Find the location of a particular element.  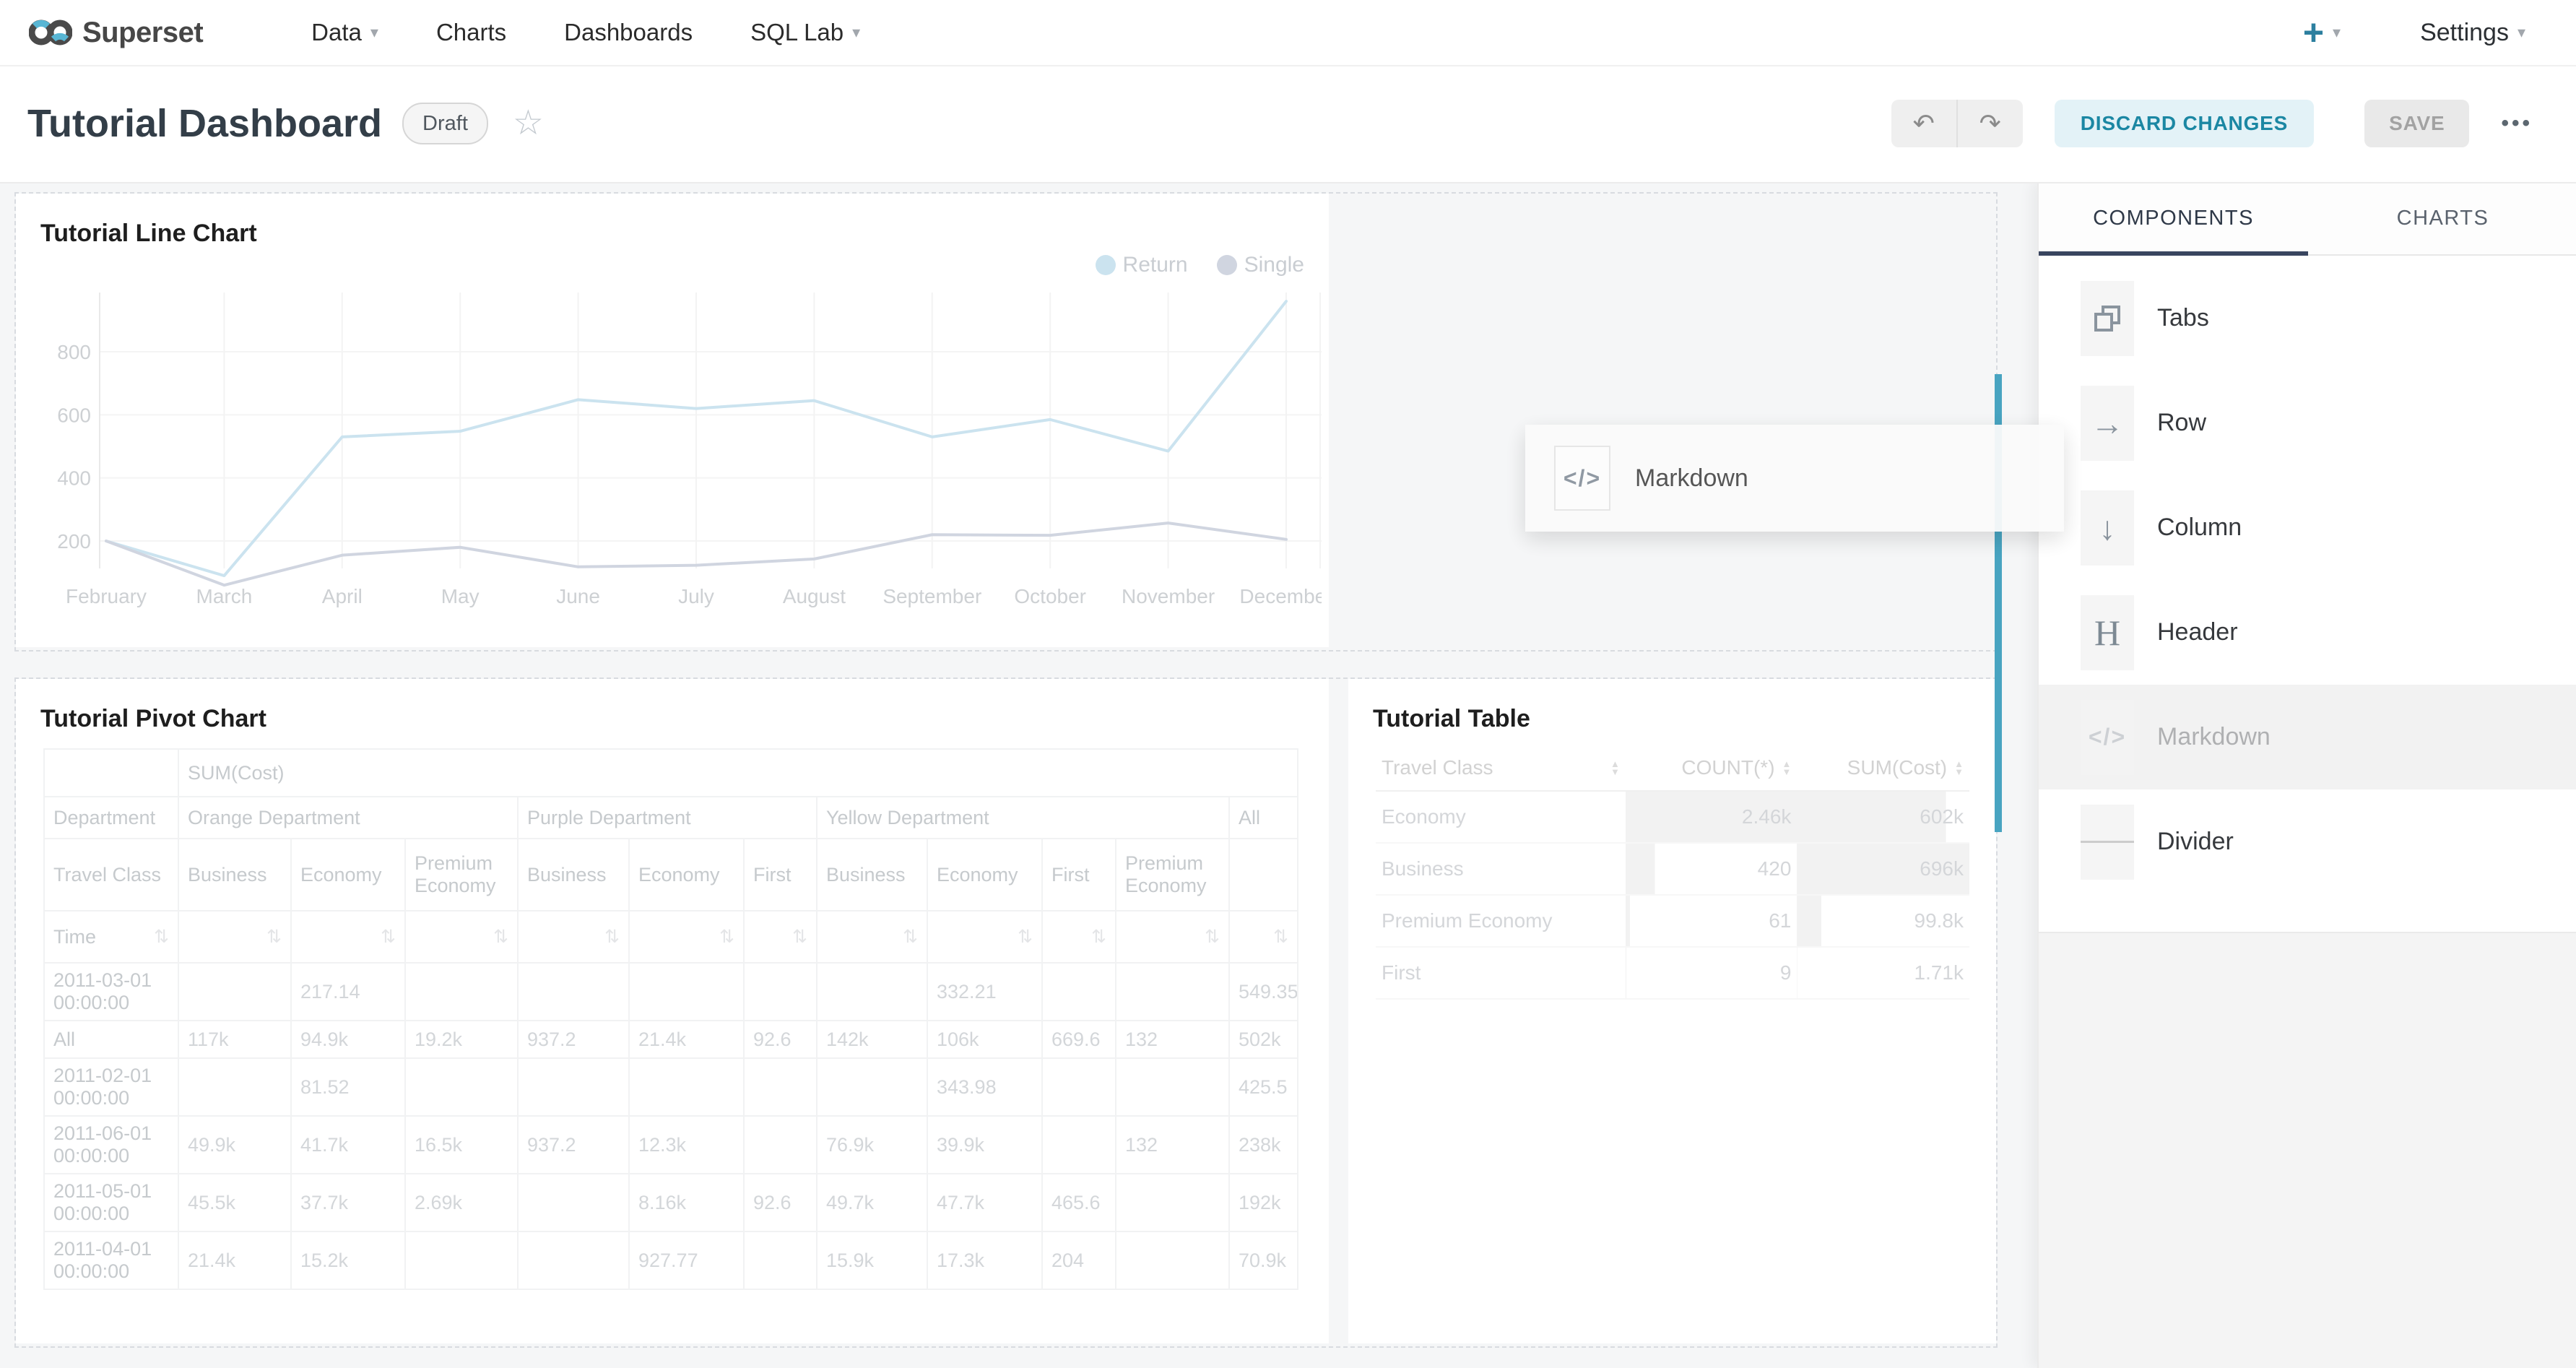

settings-menu: Settings ▾ is located at coordinates (2472, 33).